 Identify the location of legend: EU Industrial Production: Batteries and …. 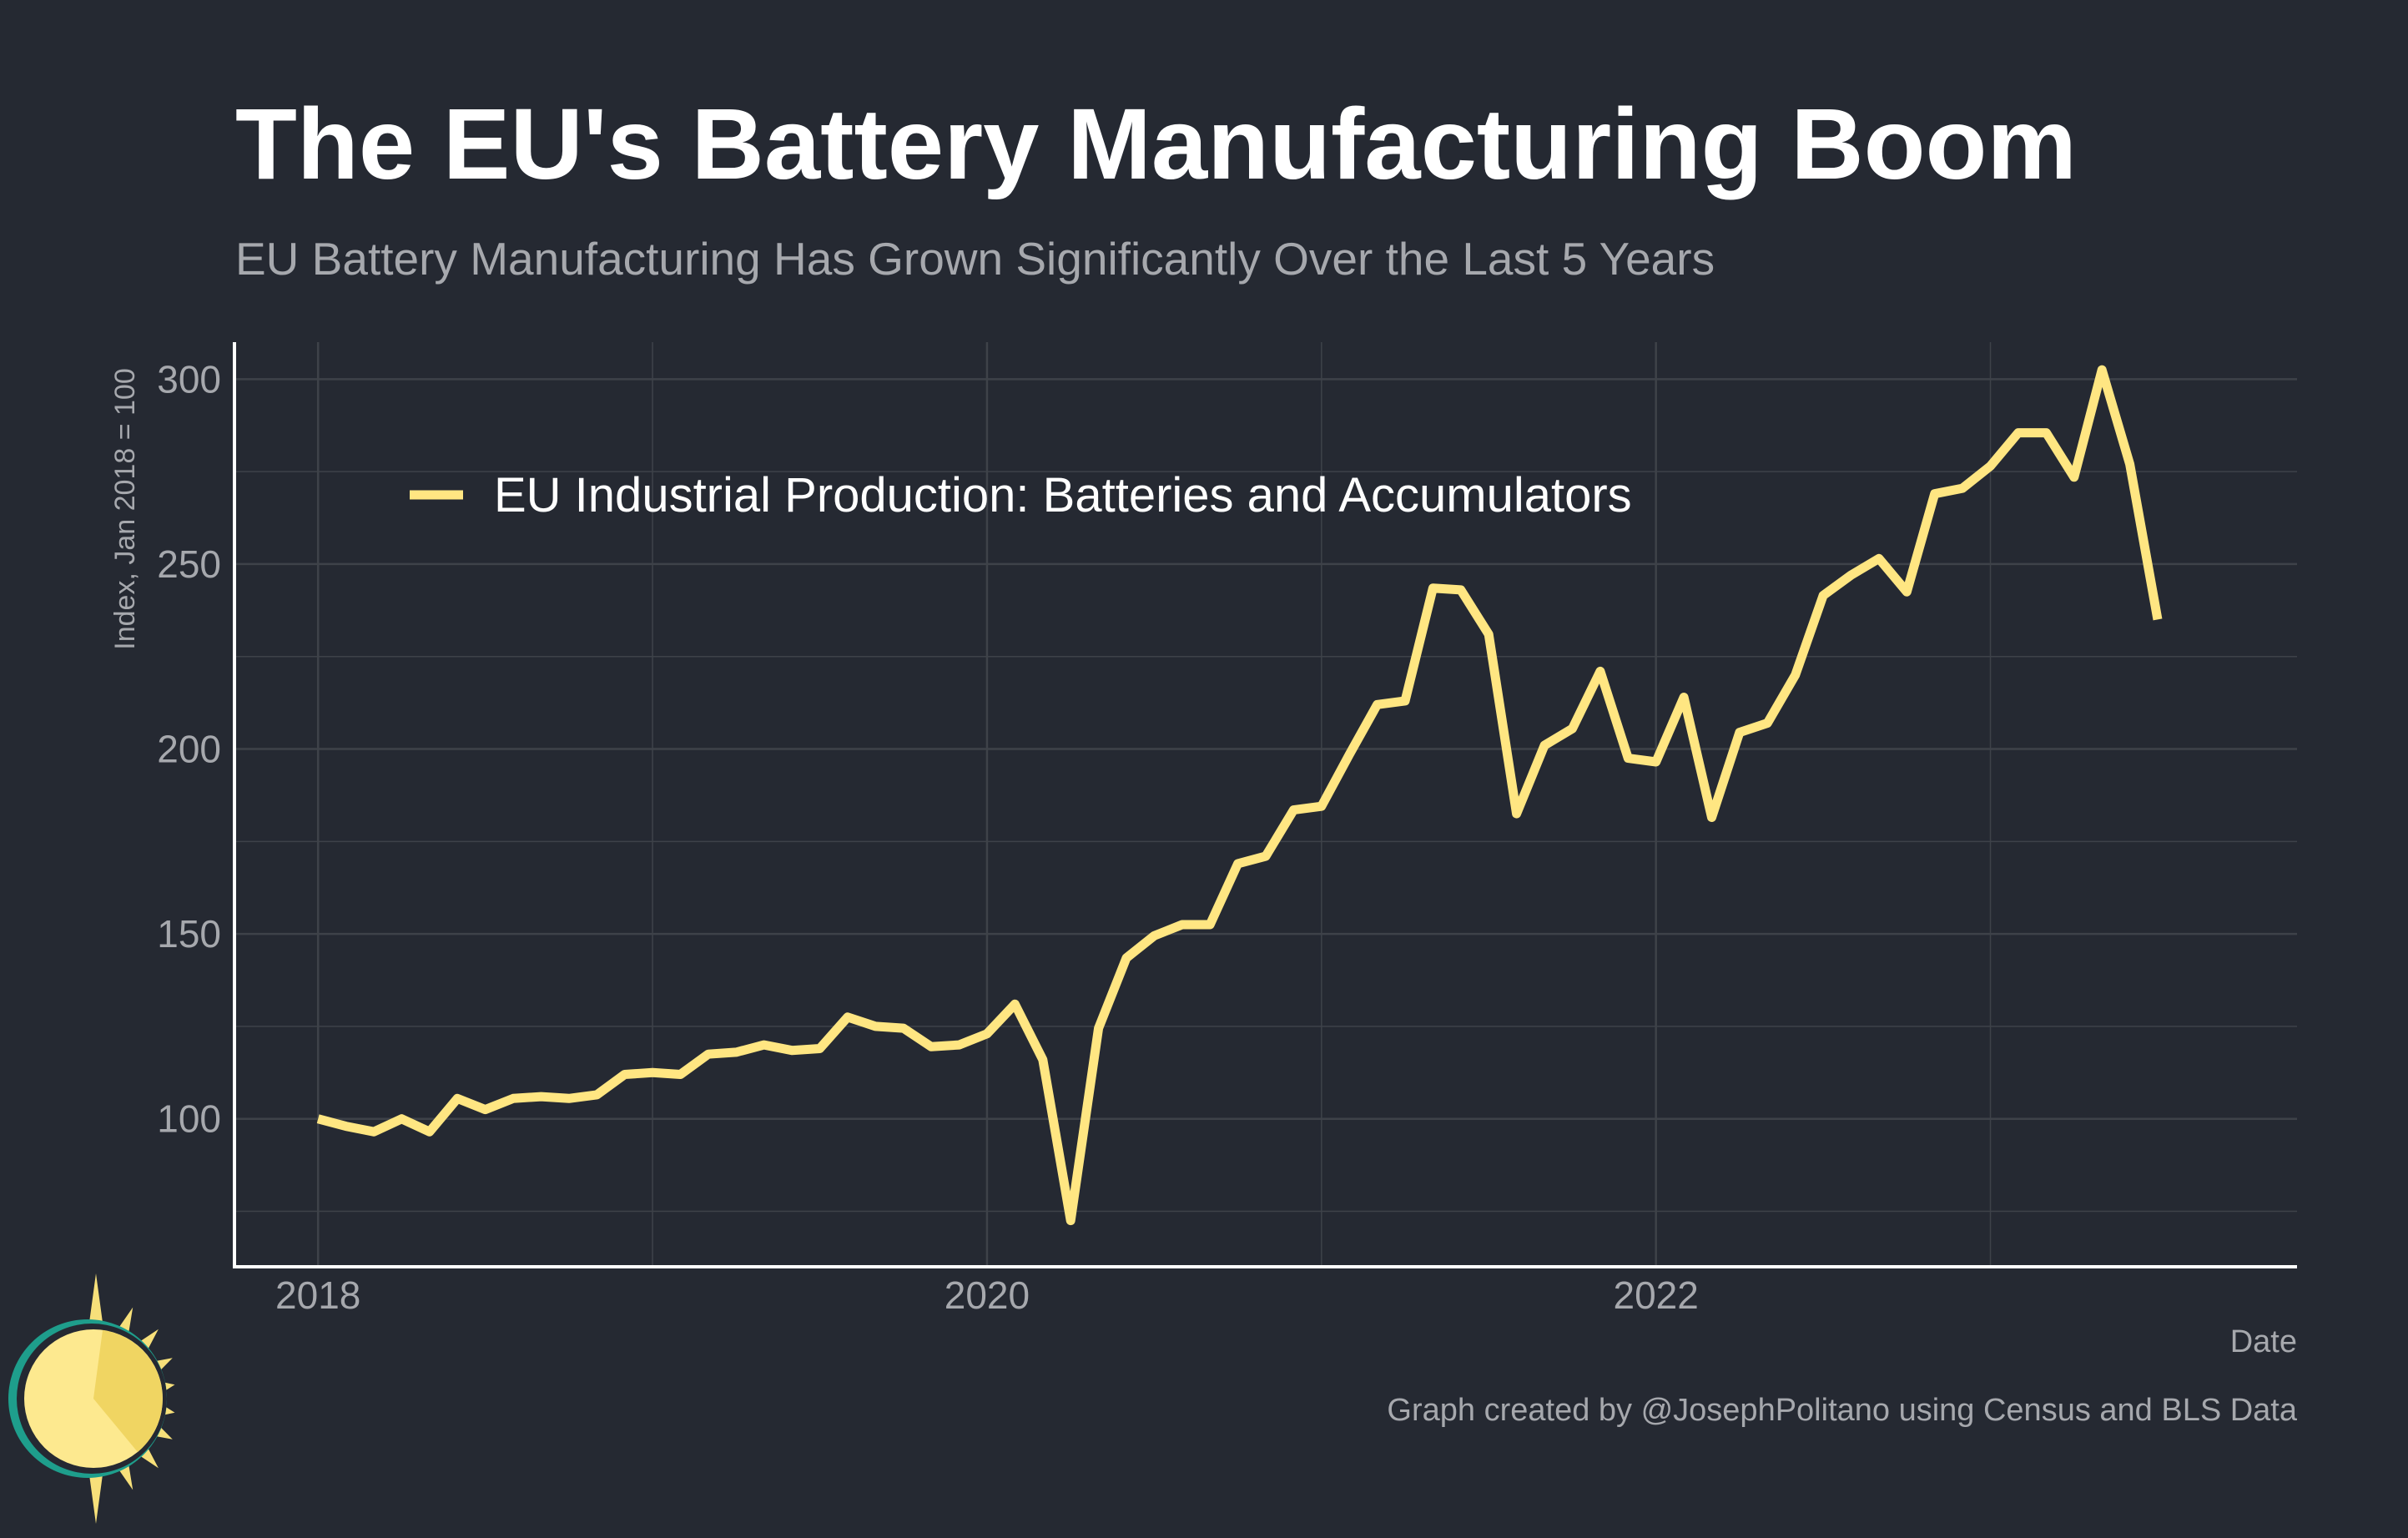
(1021, 495).